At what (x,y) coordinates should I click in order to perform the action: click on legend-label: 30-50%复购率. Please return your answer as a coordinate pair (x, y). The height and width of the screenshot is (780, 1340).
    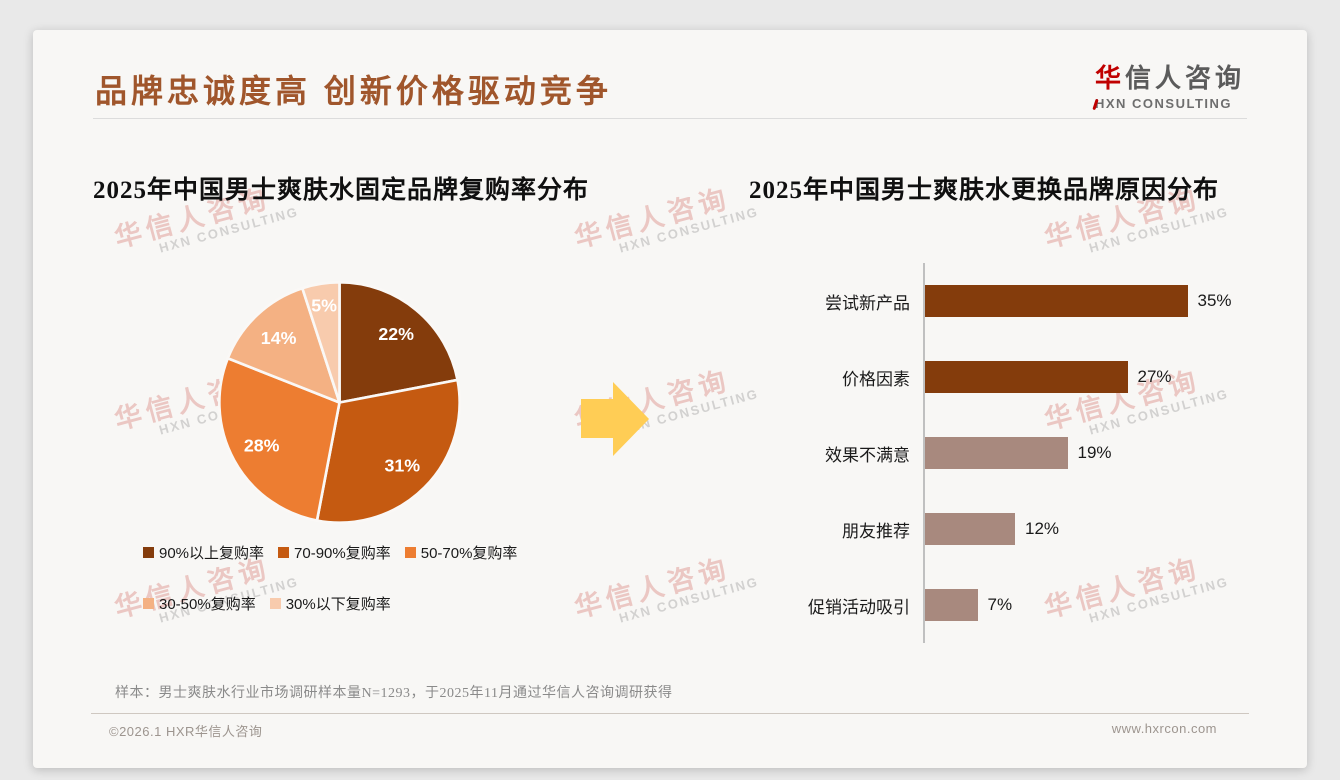
    Looking at the image, I should click on (207, 604).